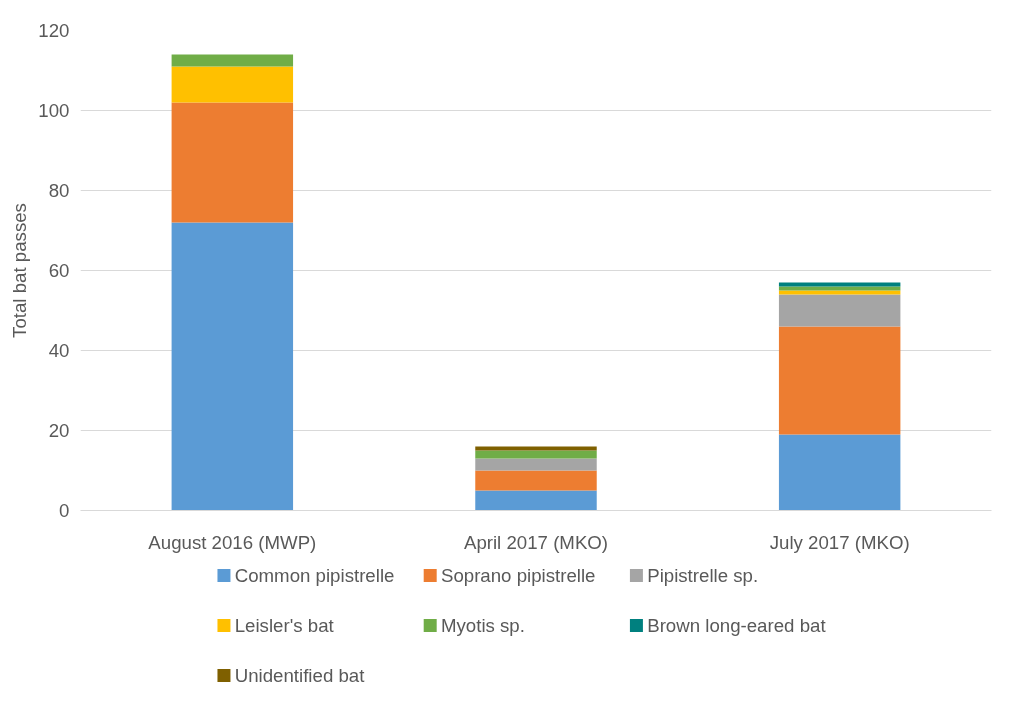 The image size is (1022, 727). What do you see at coordinates (54, 110) in the screenshot?
I see `y-tick-label: 100` at bounding box center [54, 110].